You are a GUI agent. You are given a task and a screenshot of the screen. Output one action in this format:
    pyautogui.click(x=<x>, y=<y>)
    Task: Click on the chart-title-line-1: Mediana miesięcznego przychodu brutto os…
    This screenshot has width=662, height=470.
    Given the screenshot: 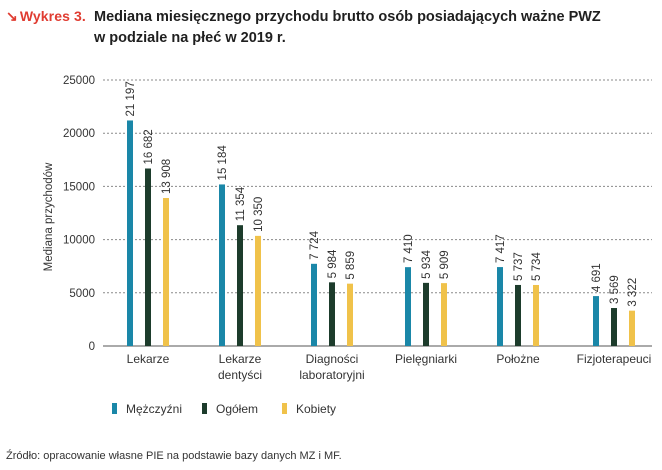 What is the action you would take?
    pyautogui.click(x=347, y=17)
    